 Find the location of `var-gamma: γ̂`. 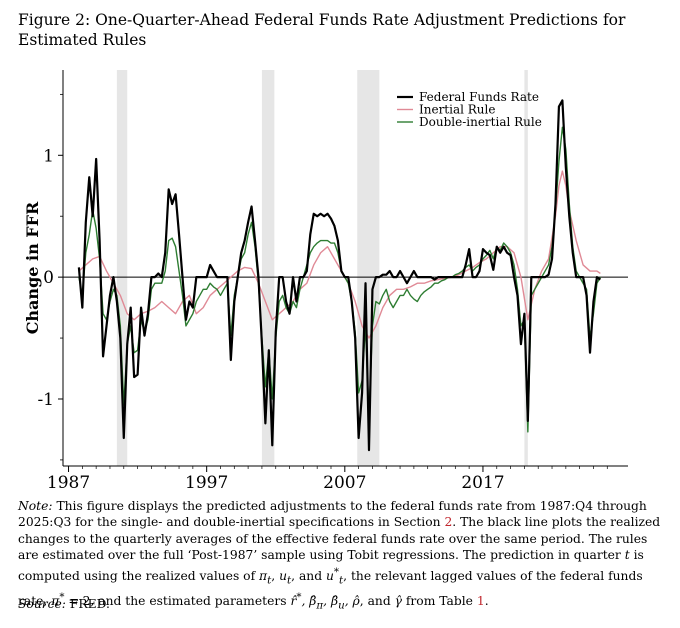

var-gamma: γ̂ is located at coordinates (398, 600).